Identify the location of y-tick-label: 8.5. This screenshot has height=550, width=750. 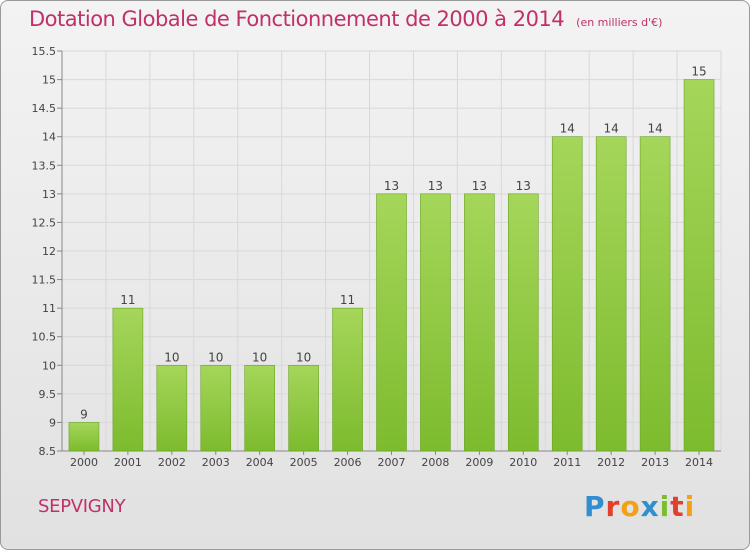
(48, 451).